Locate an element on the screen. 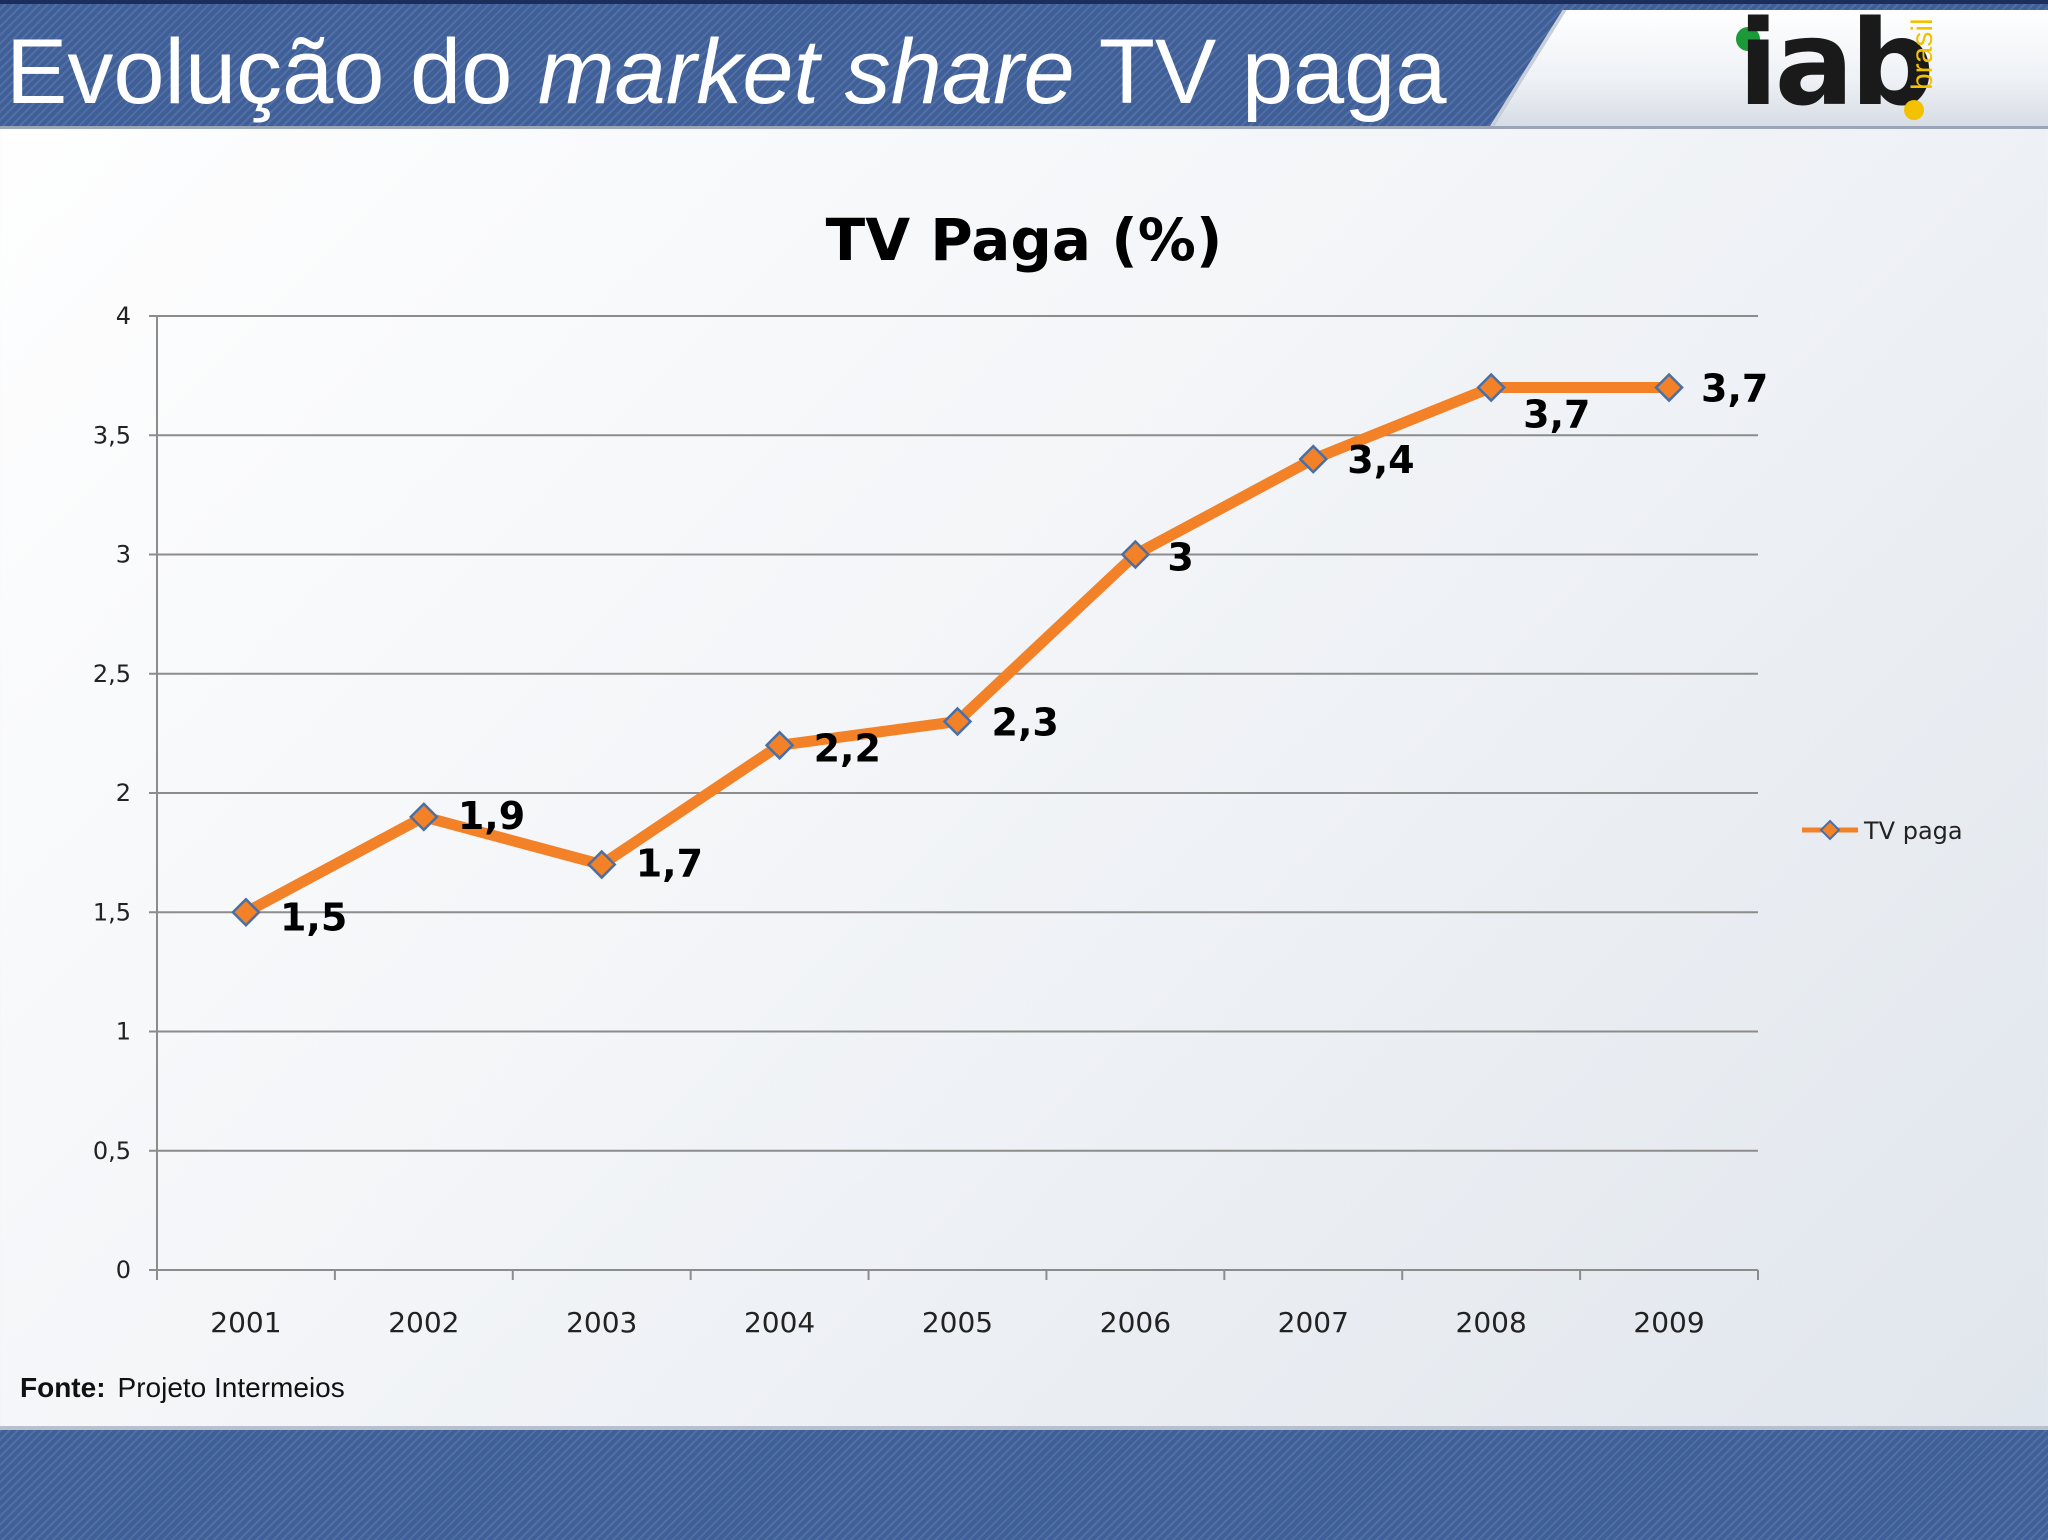 The height and width of the screenshot is (1540, 2048). x-tick-label: 2005 is located at coordinates (957, 1322).